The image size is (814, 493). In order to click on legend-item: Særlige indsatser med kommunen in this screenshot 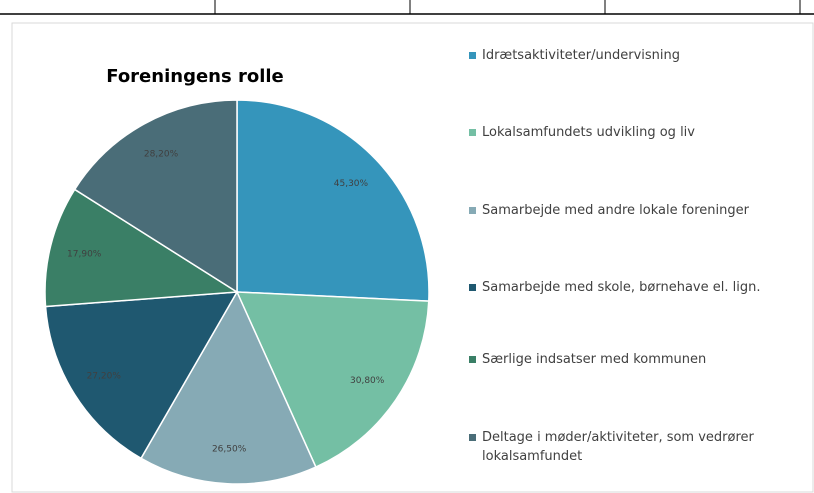, I will do `click(634, 359)`.